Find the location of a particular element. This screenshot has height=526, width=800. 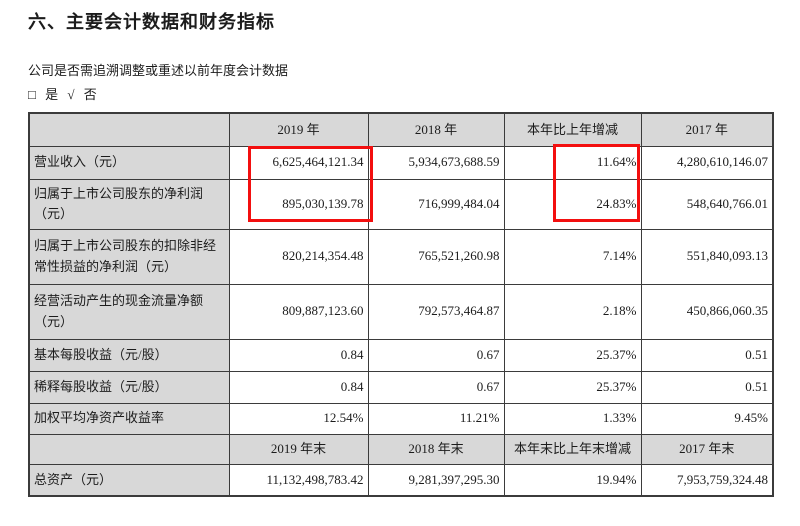

value-cell: 11.64% is located at coordinates (572, 162).